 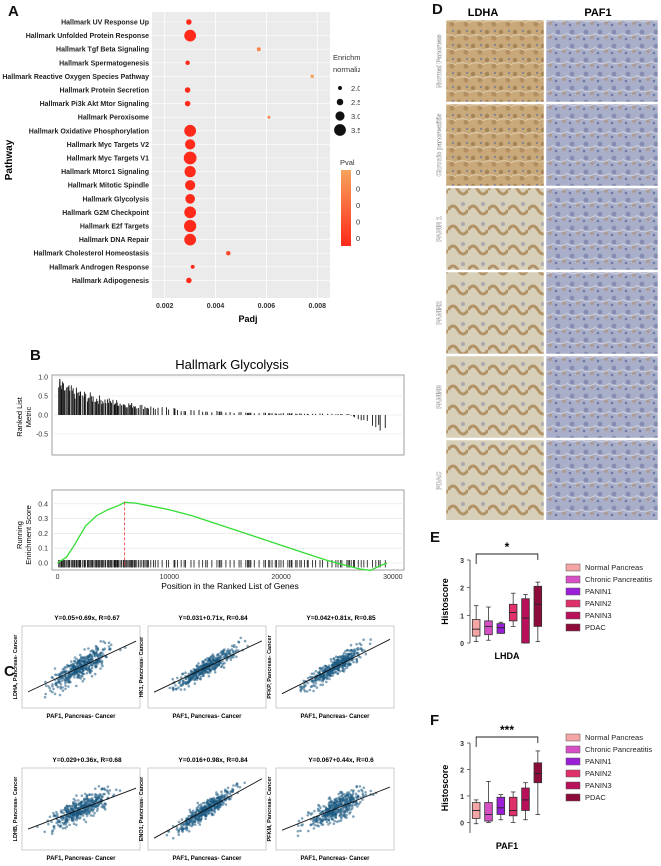 What do you see at coordinates (358, 238) in the screenshot?
I see `pval-legend-label: 0.001` at bounding box center [358, 238].